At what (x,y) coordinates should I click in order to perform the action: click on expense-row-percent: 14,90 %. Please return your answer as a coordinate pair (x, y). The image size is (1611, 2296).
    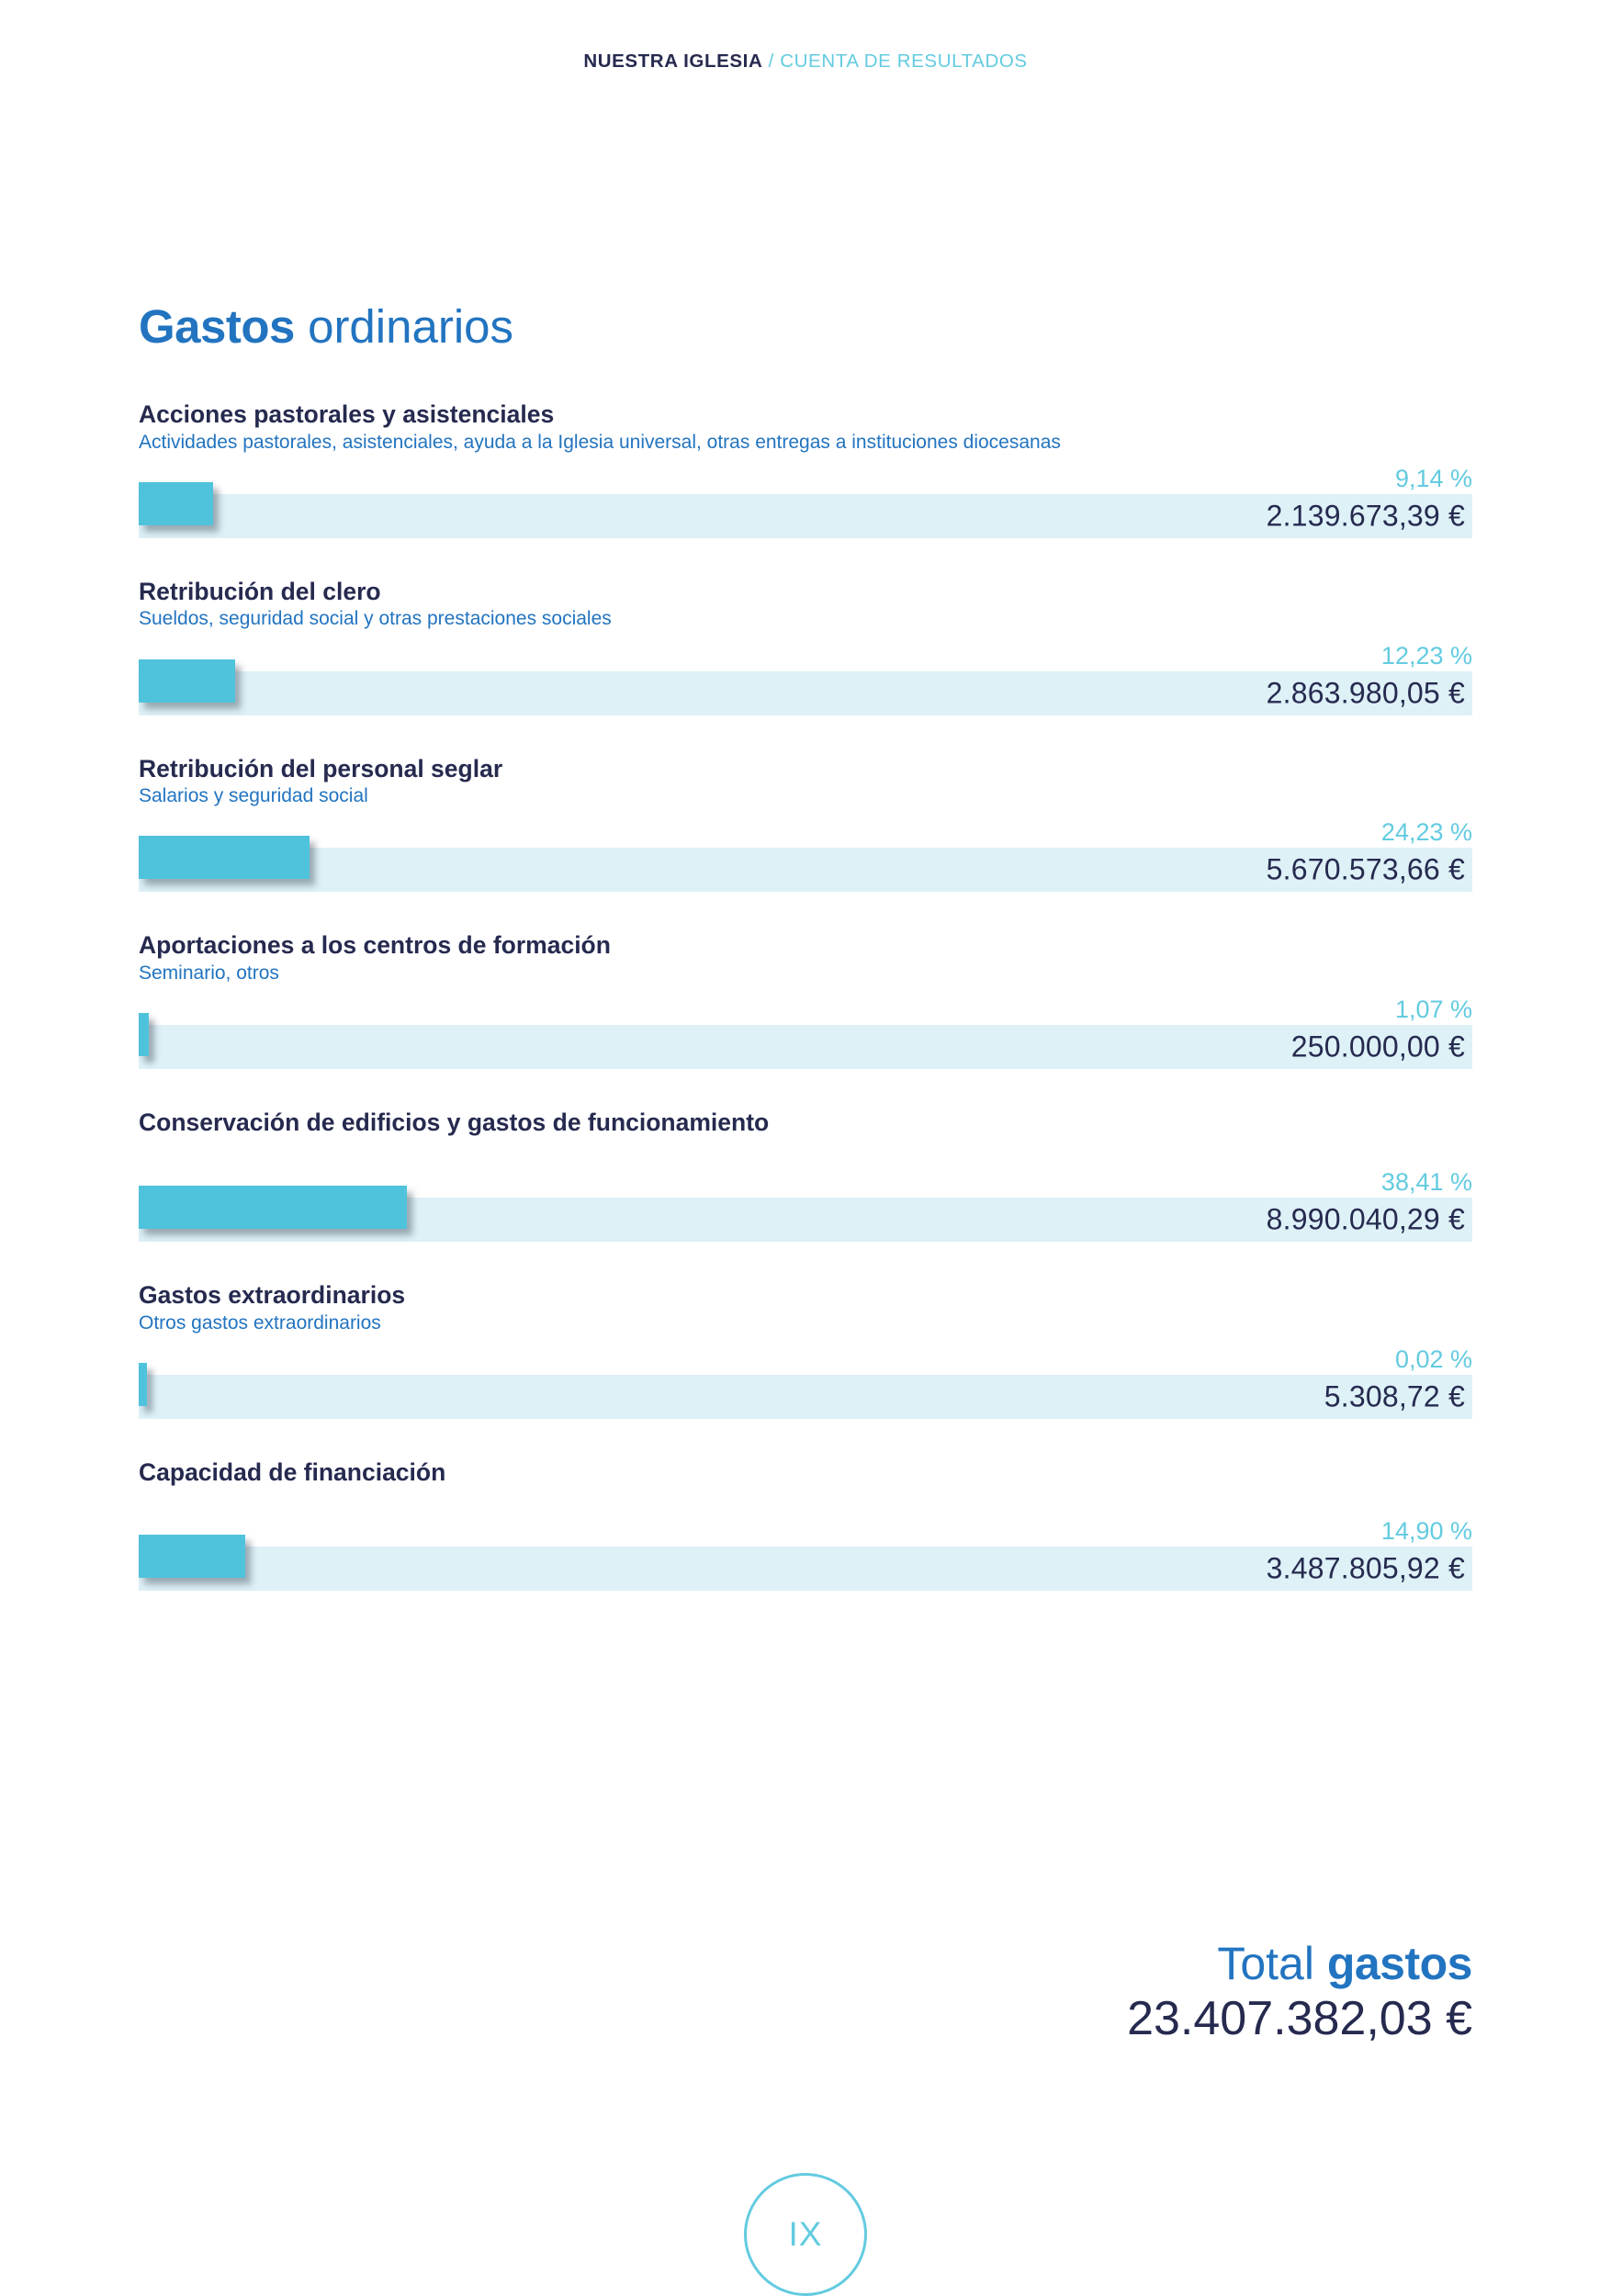
    Looking at the image, I should click on (1426, 1531).